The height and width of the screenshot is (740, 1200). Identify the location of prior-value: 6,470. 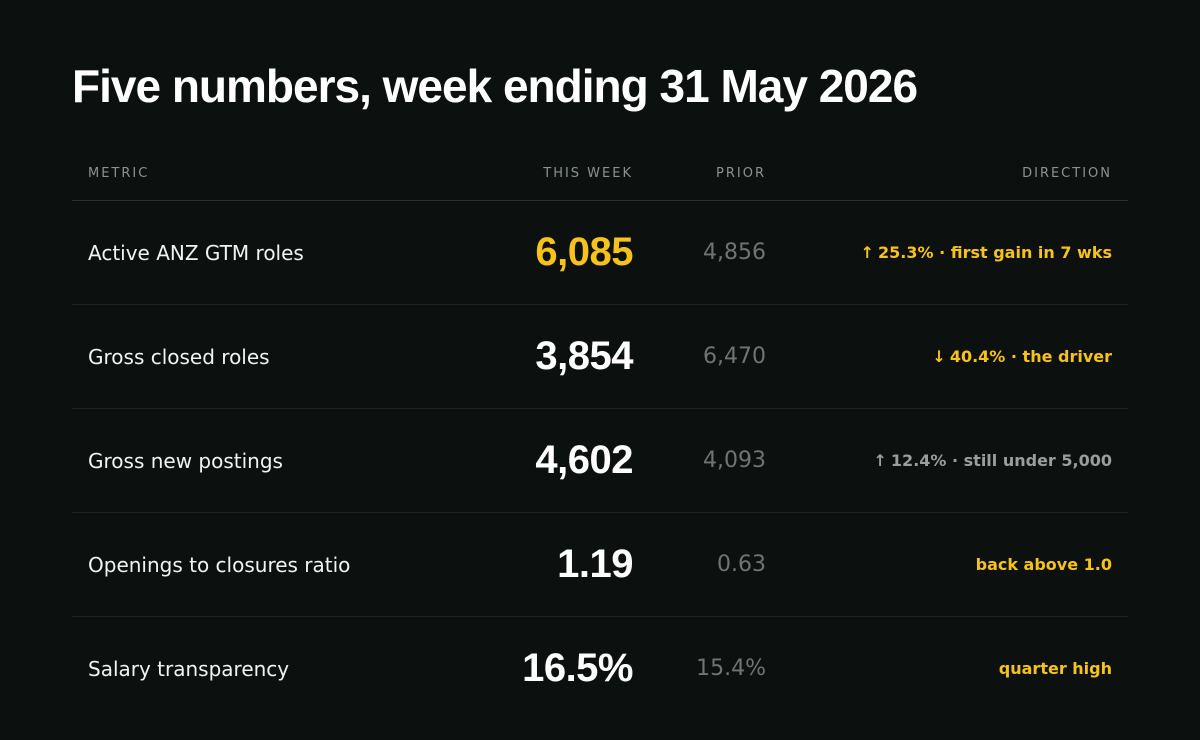
(734, 356).